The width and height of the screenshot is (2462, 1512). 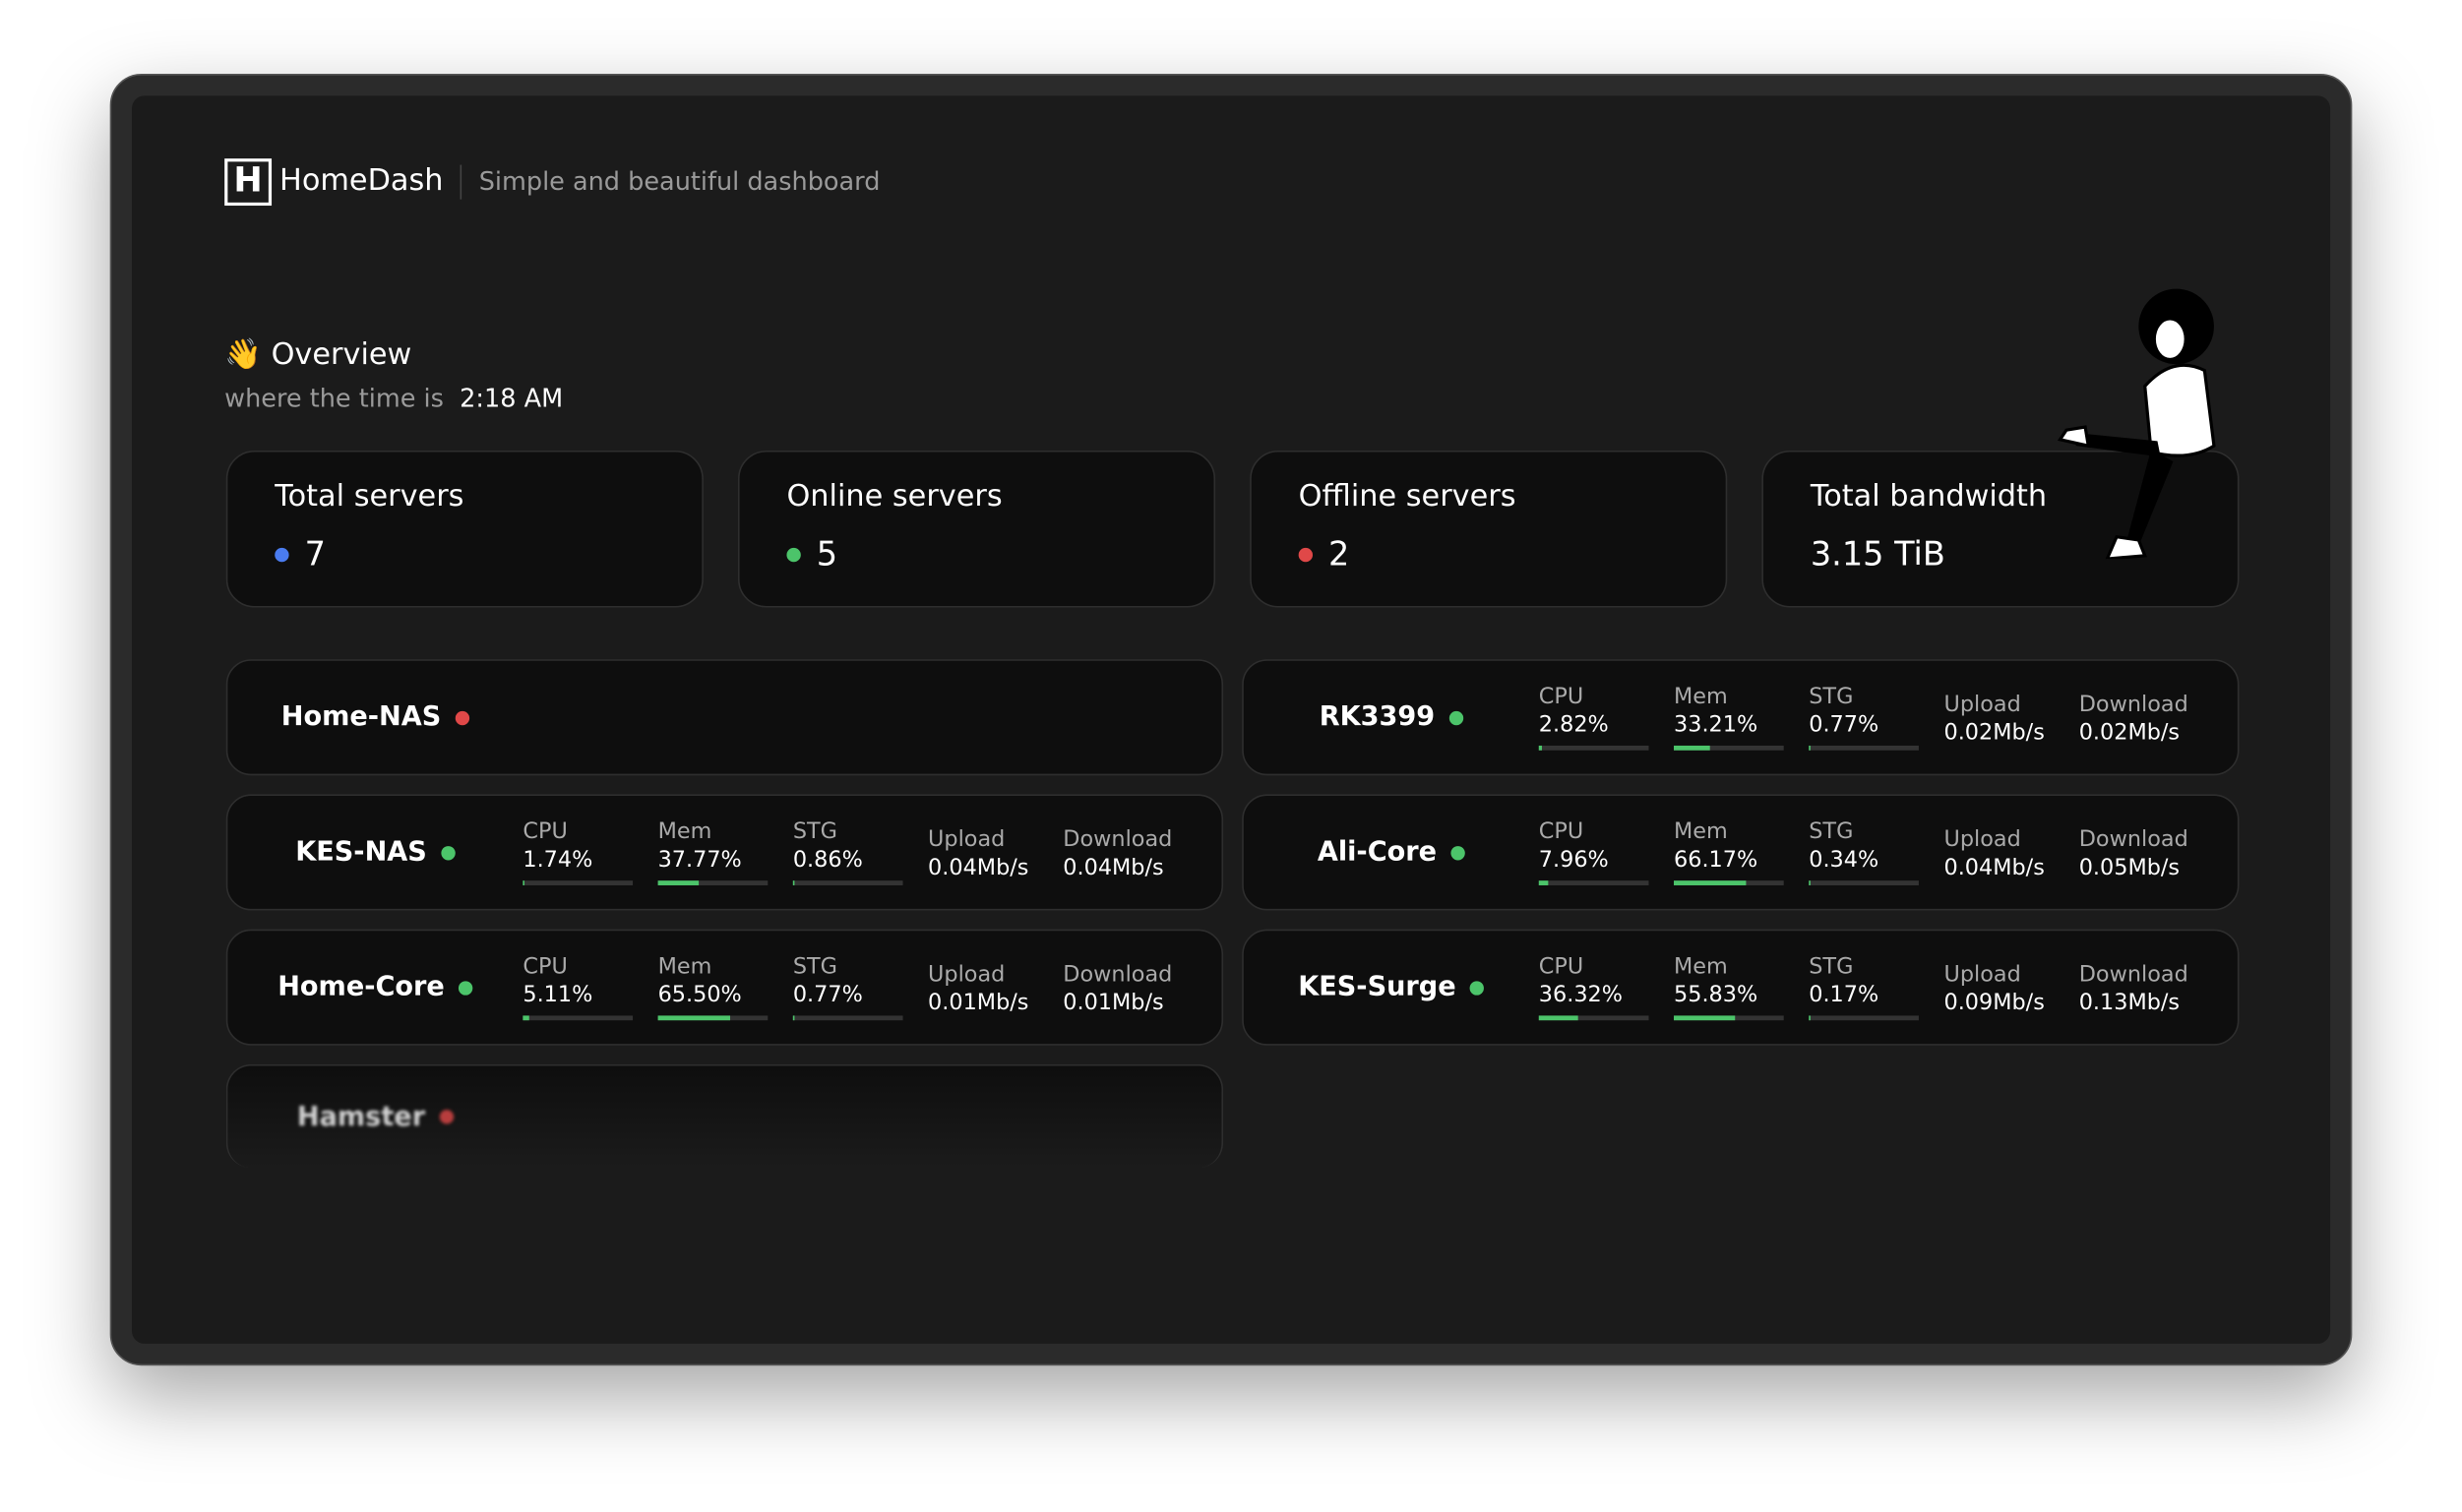 What do you see at coordinates (361, 1117) in the screenshot?
I see `server-name: Hamster` at bounding box center [361, 1117].